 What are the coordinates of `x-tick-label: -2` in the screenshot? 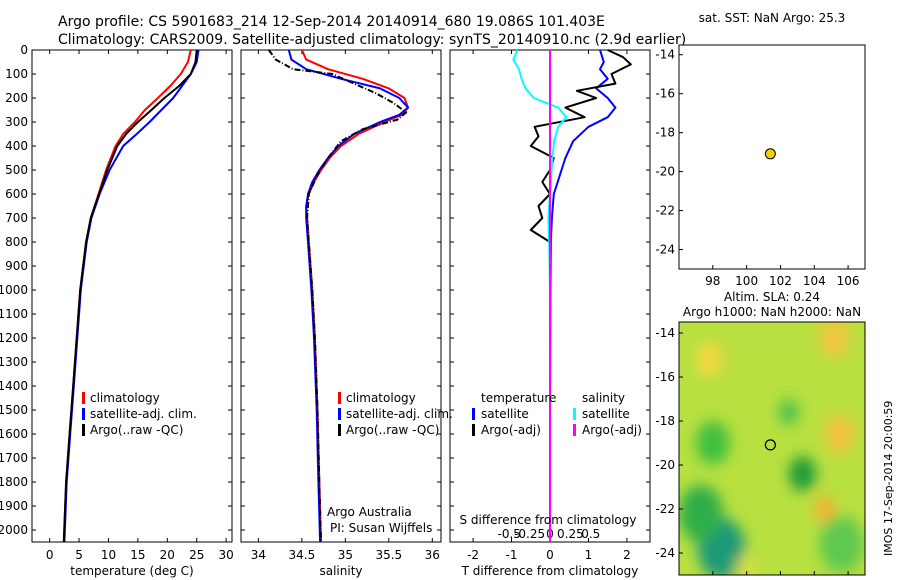 It's located at (473, 555).